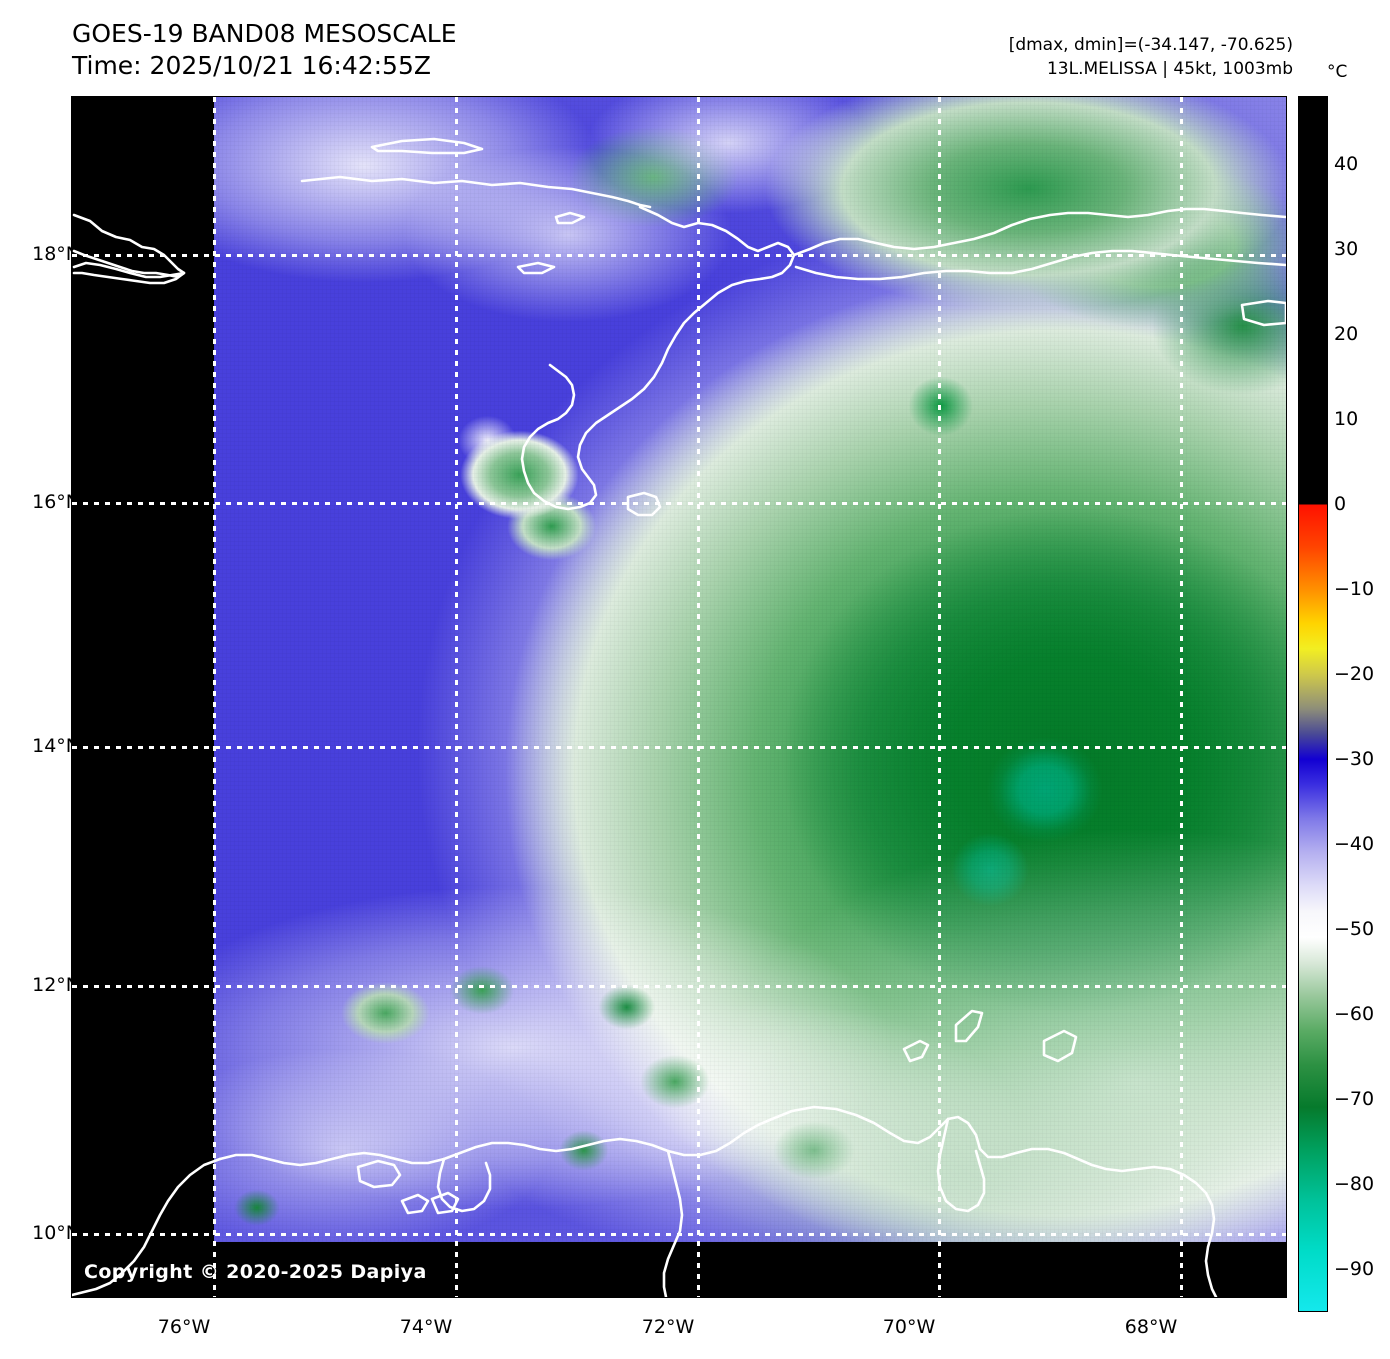 The height and width of the screenshot is (1359, 1390). I want to click on ytick-18n: 18°N, so click(56, 254).